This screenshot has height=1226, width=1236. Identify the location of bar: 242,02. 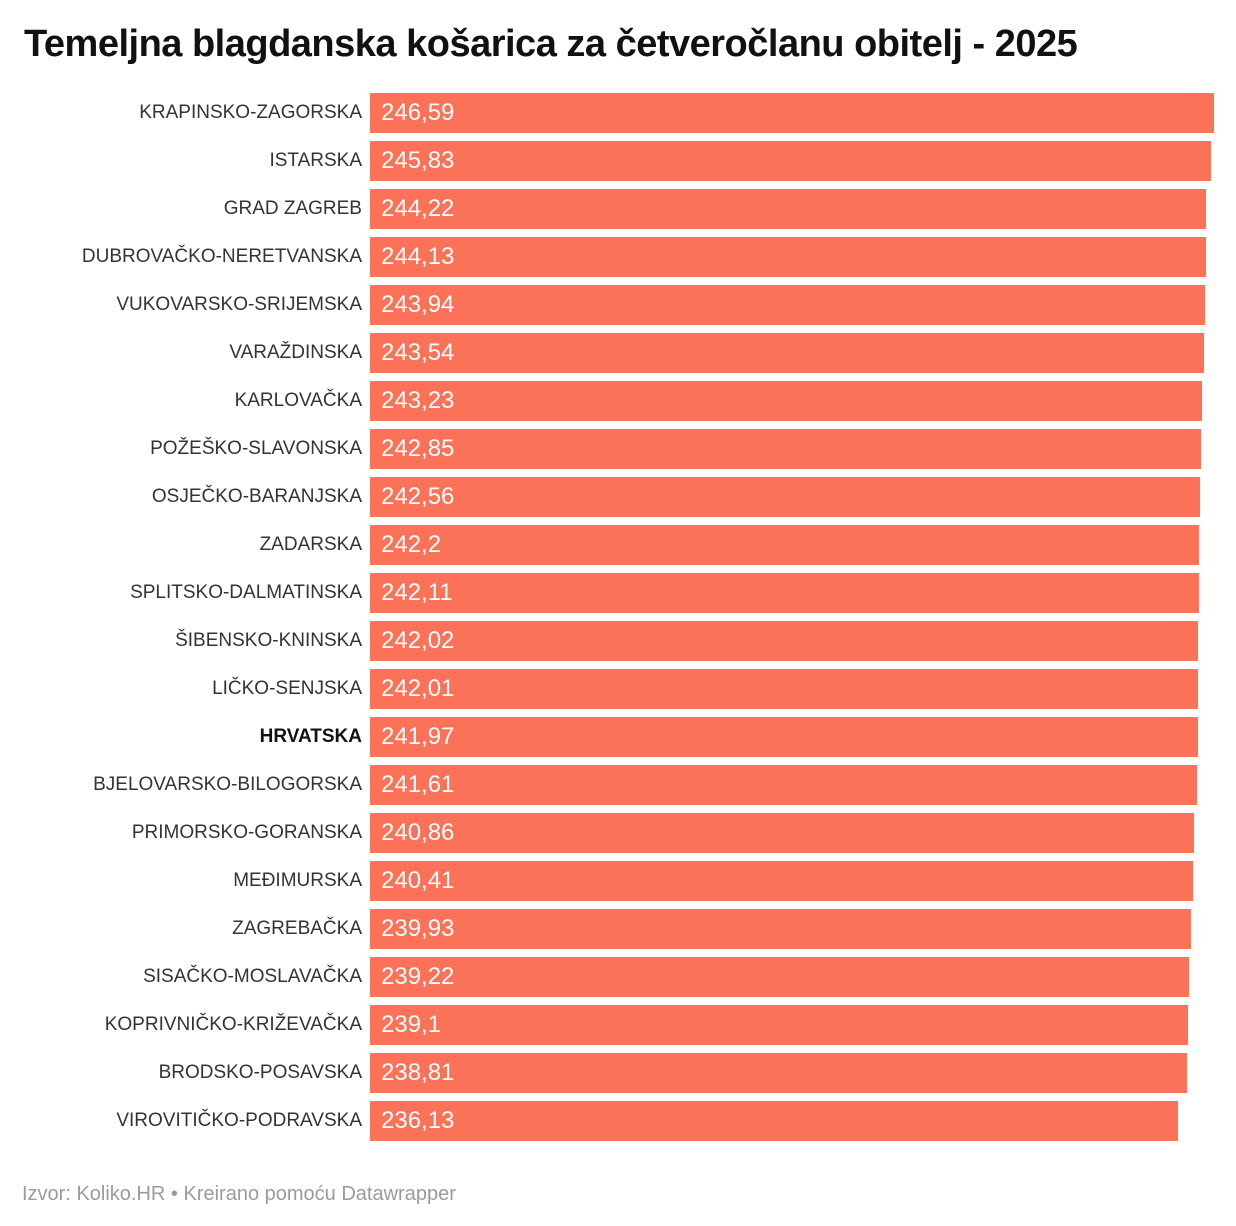
(784, 641).